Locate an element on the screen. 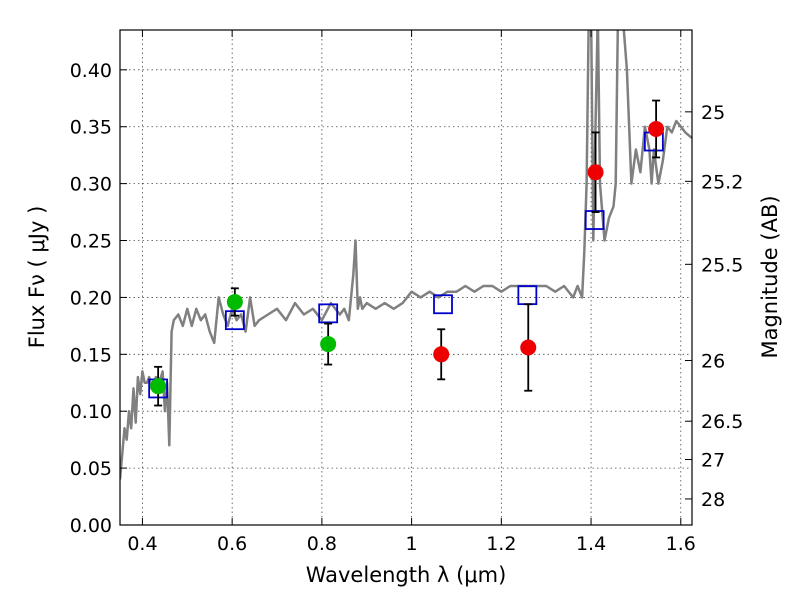  x-tick-label: 1.2 is located at coordinates (501, 544).